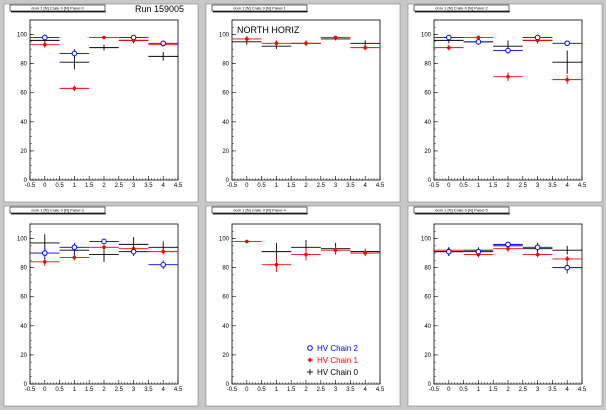  Describe the element at coordinates (310, 360) in the screenshot. I see `legend-marker-star` at that location.